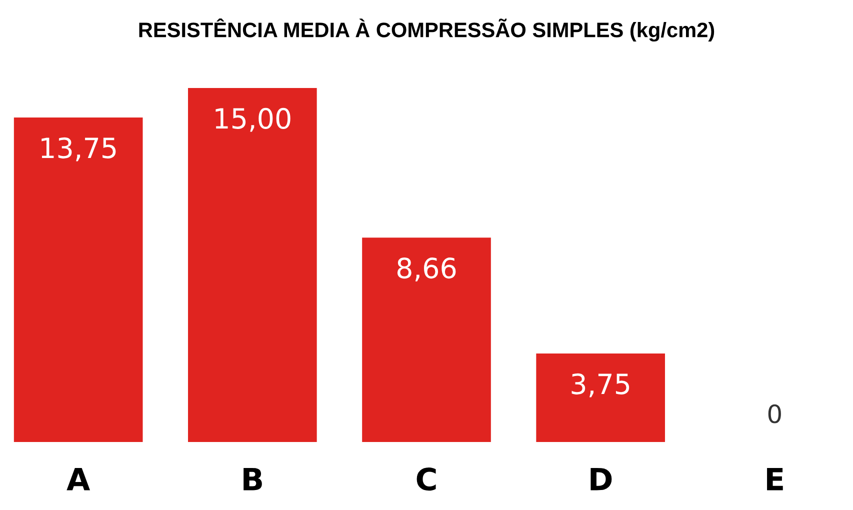 The height and width of the screenshot is (510, 853). Describe the element at coordinates (253, 479) in the screenshot. I see `x-tick-label: B` at that location.